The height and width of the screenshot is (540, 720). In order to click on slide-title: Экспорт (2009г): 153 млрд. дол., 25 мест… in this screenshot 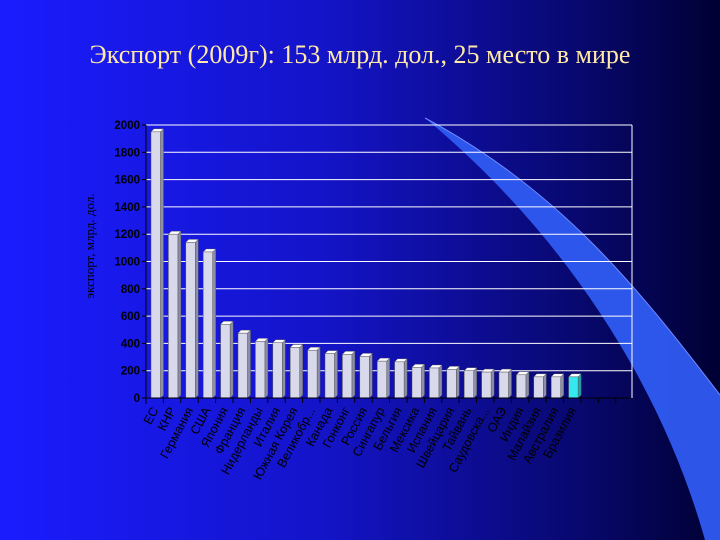, I will do `click(360, 54)`.